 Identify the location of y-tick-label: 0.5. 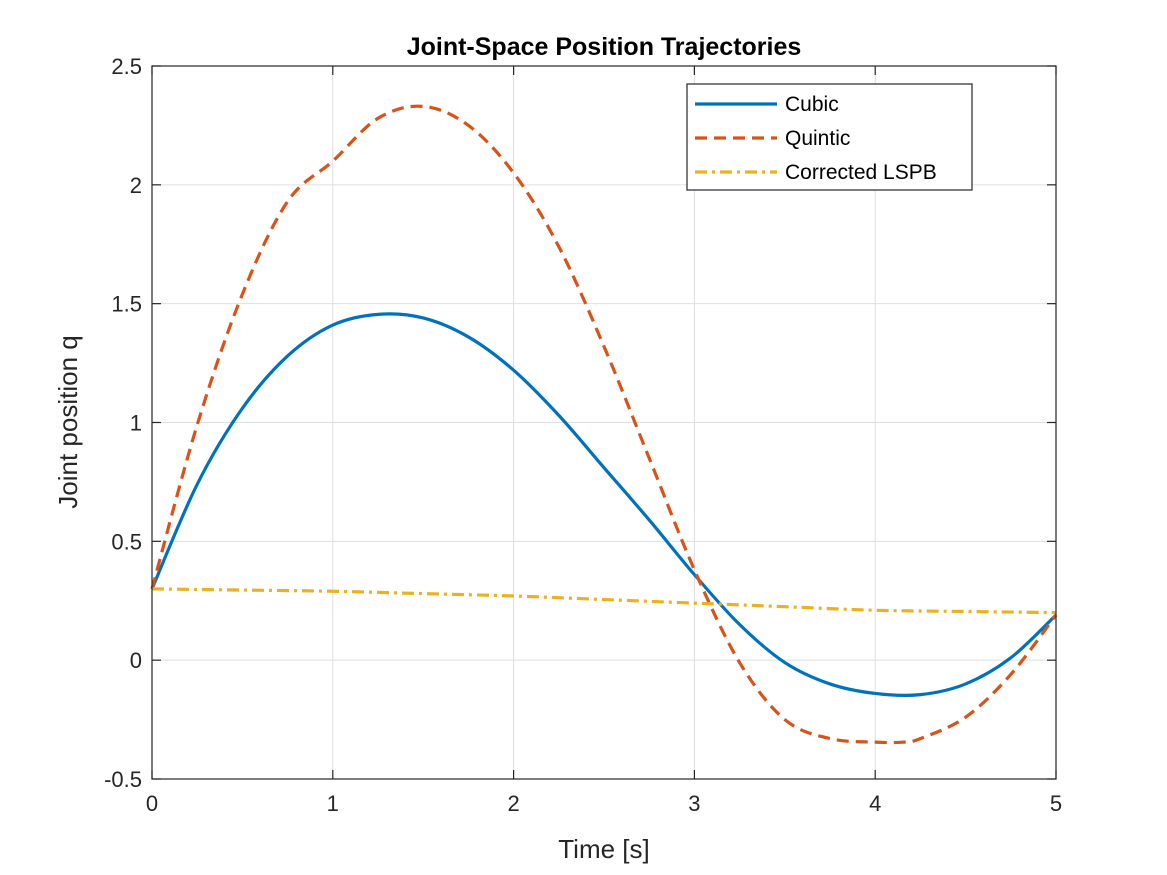
(126, 541).